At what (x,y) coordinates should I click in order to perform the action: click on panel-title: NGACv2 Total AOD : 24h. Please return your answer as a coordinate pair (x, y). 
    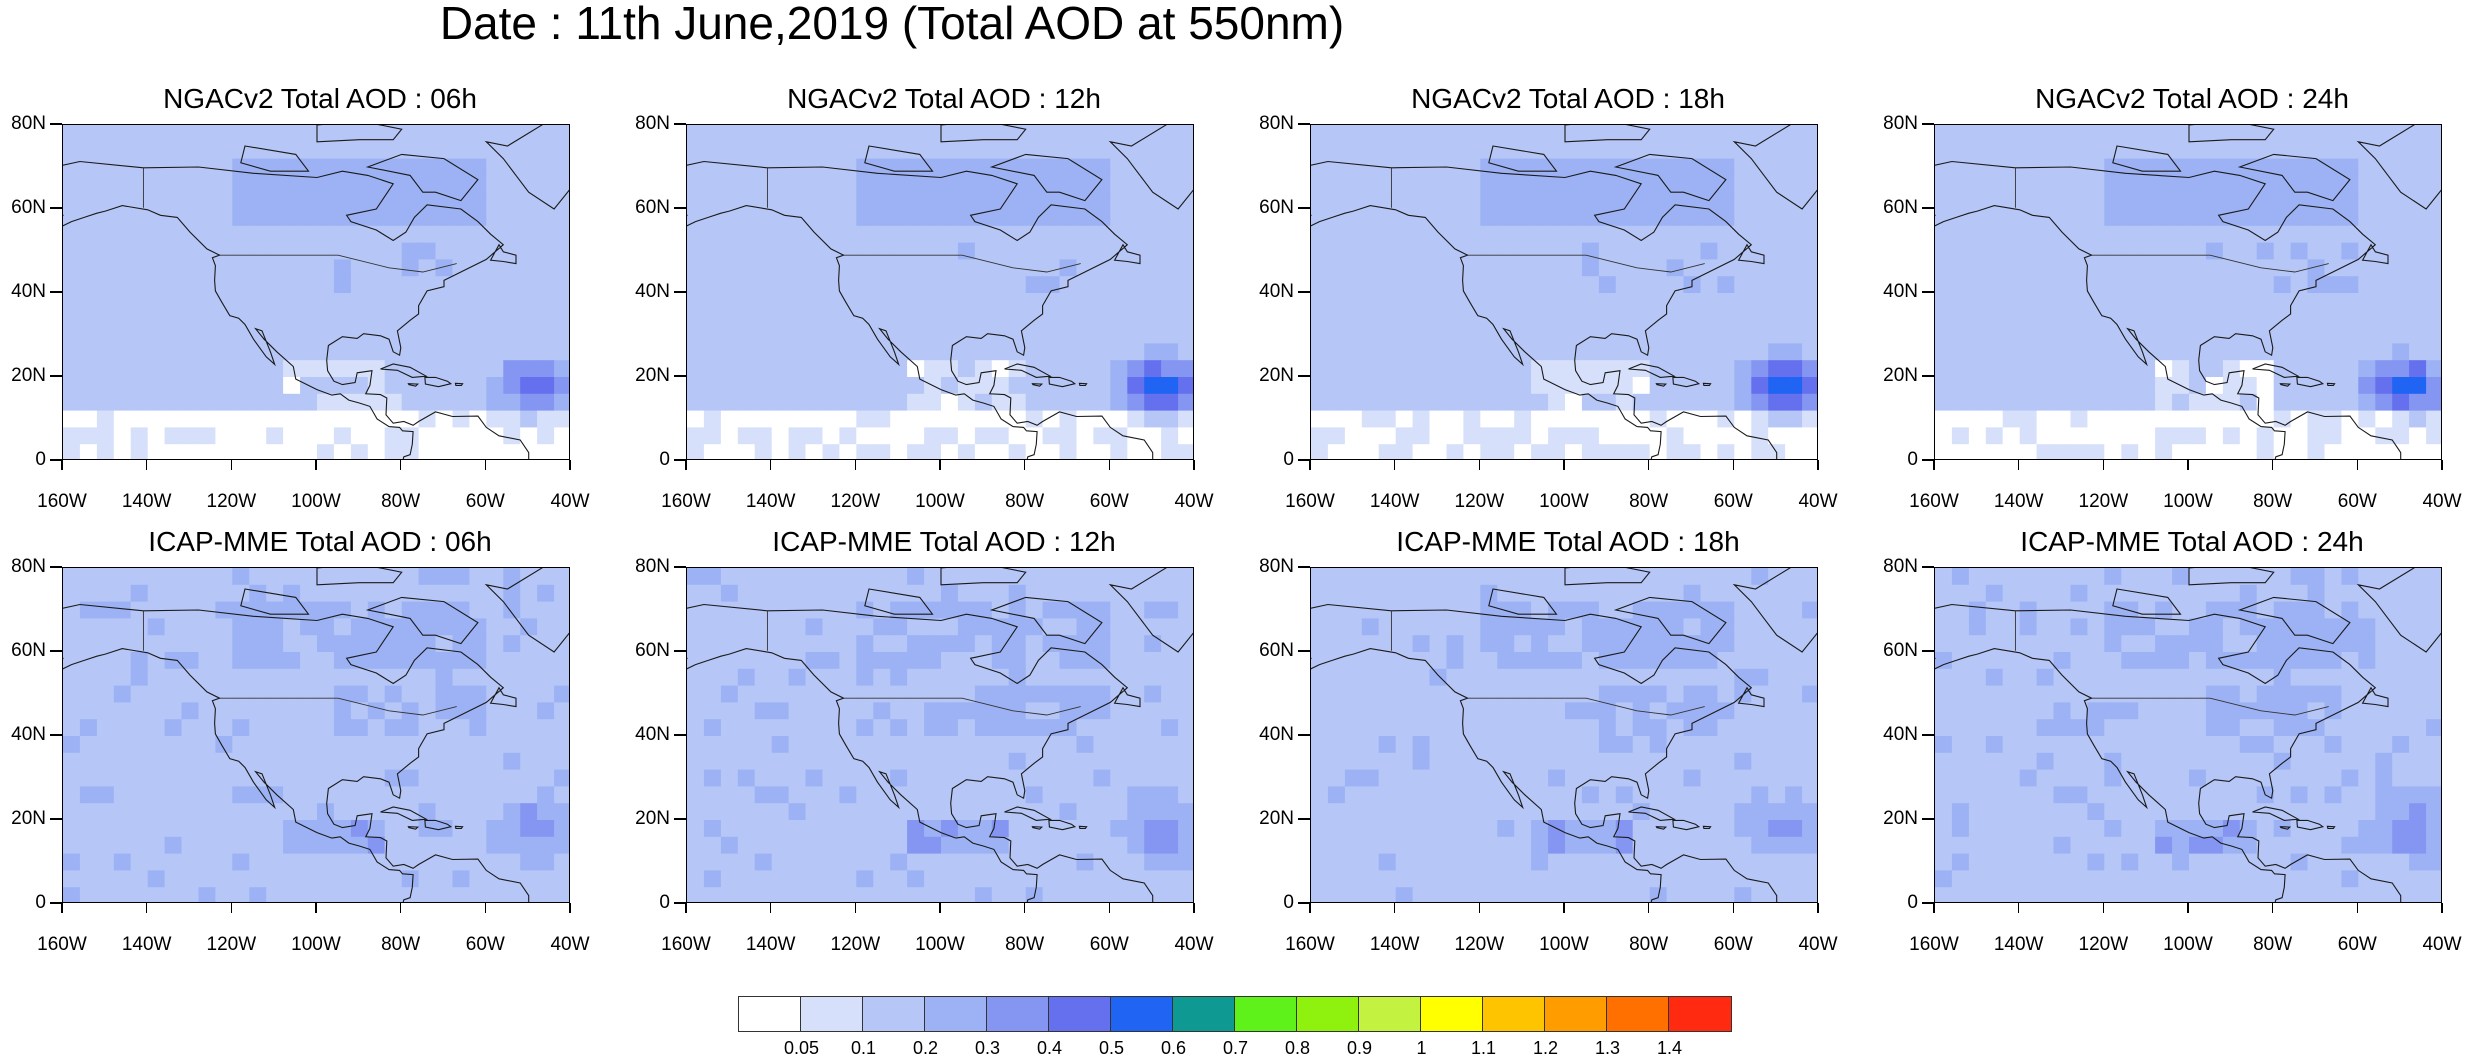
    Looking at the image, I should click on (2169, 99).